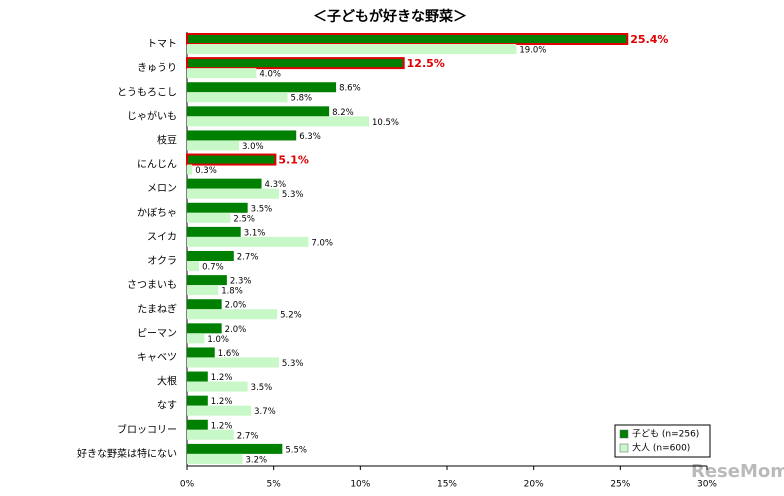 The image size is (784, 496). Describe the element at coordinates (147, 92) in the screenshot. I see `y-tick-label: とうもろこし` at that location.